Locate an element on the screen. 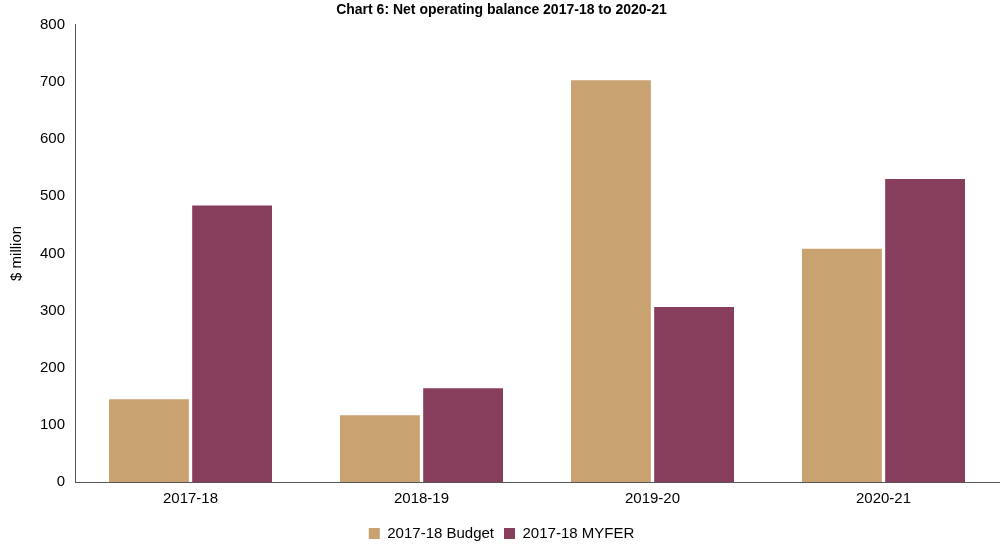 The height and width of the screenshot is (551, 1001). x-tick-label: 2019-20 is located at coordinates (652, 498).